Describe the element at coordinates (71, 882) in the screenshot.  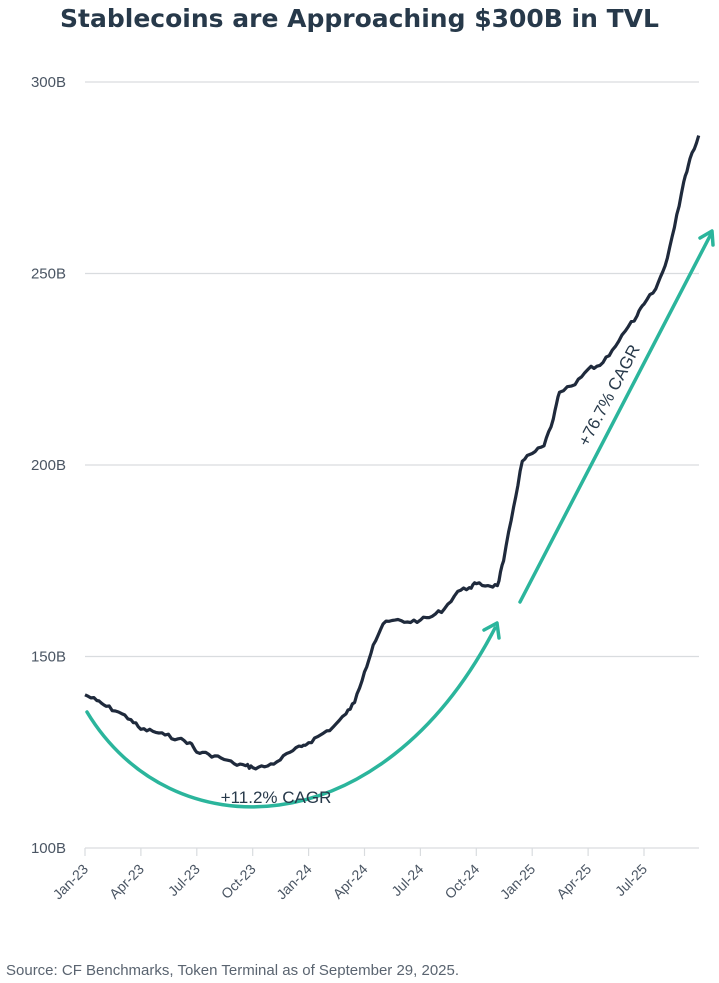
I see `x-tick-label: Jan-23` at that location.